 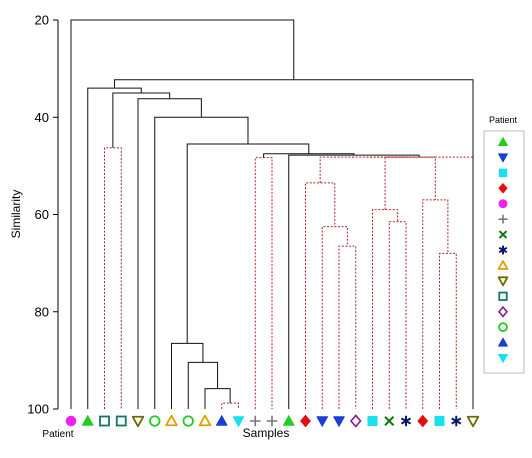 What do you see at coordinates (42, 20) in the screenshot?
I see `y-tick-label: 20` at bounding box center [42, 20].